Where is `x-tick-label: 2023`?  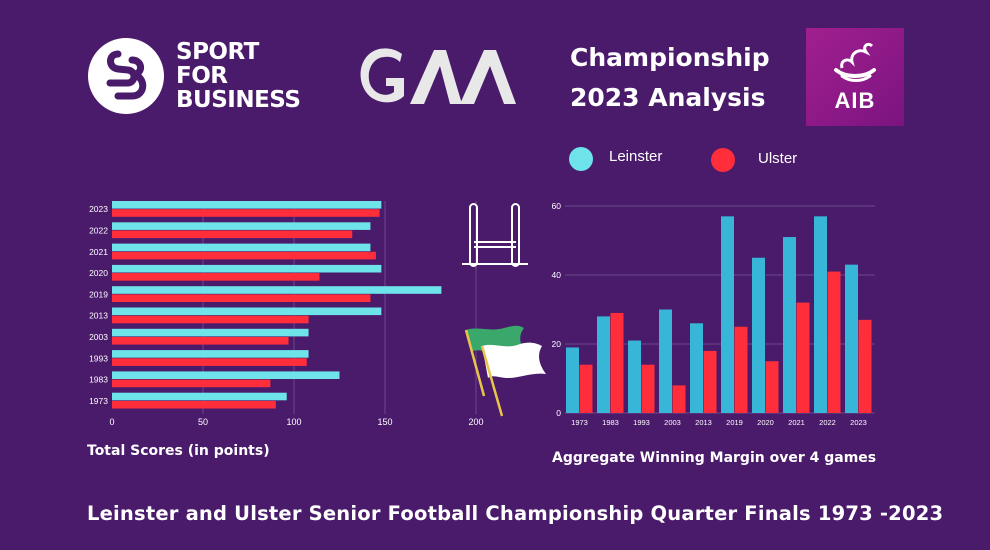 x-tick-label: 2023 is located at coordinates (858, 422).